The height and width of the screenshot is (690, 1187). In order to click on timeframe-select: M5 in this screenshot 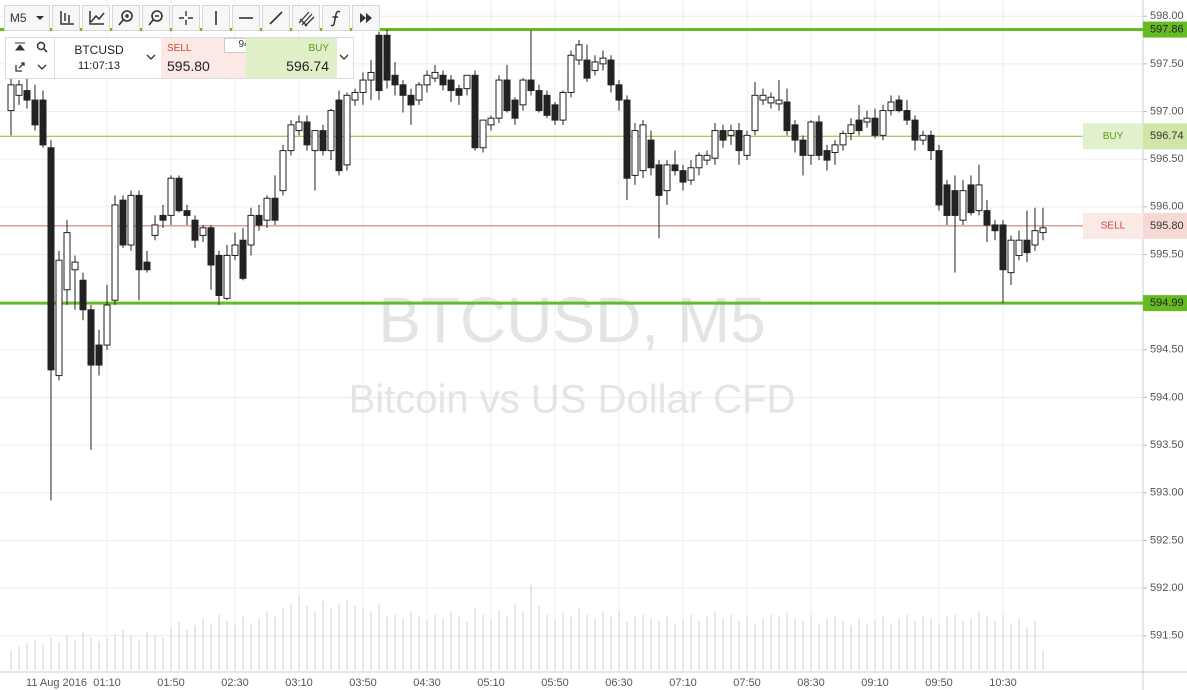, I will do `click(27, 18)`.